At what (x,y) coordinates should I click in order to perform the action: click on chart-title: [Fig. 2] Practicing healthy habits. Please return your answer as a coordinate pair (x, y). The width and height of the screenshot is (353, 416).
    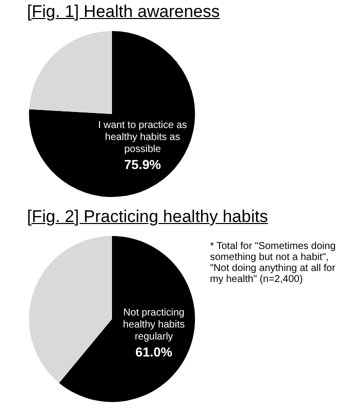
    Looking at the image, I should click on (147, 217).